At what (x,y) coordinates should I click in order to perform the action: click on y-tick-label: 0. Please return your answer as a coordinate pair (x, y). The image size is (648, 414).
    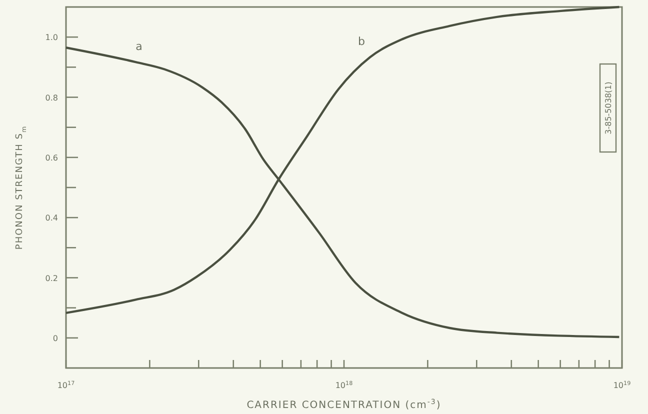
    Looking at the image, I should click on (55, 338).